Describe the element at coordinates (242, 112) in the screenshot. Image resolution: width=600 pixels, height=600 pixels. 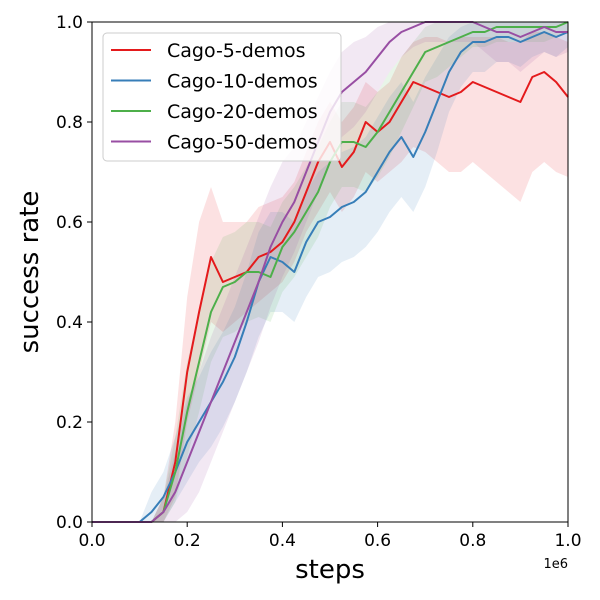
I see `legend-label-3: Cago-20-demos` at that location.